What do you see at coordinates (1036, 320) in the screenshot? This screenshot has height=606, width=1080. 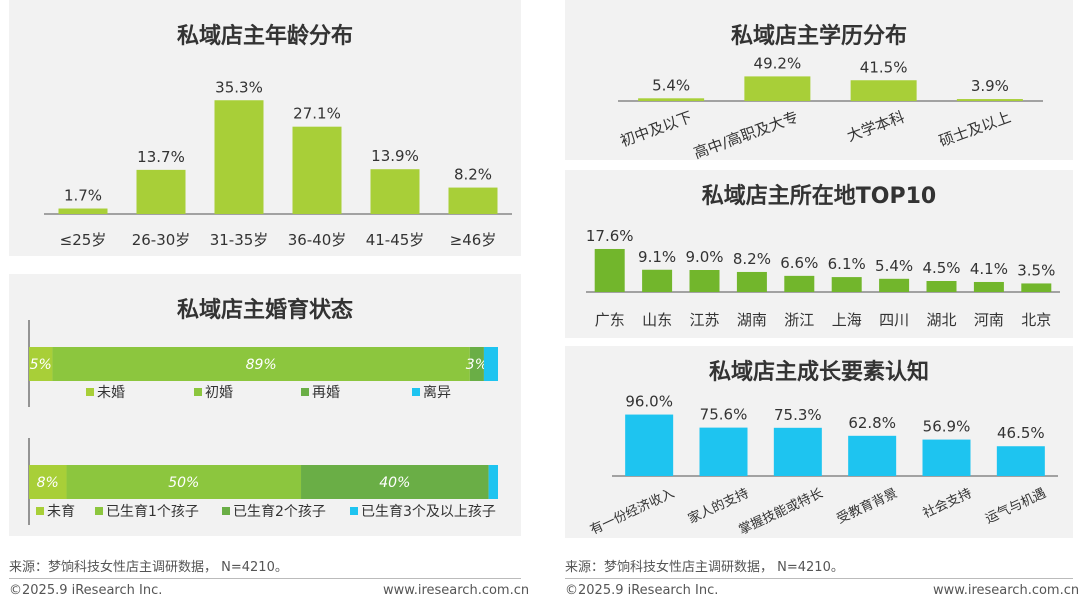 I see `location-category-label: 北京` at bounding box center [1036, 320].